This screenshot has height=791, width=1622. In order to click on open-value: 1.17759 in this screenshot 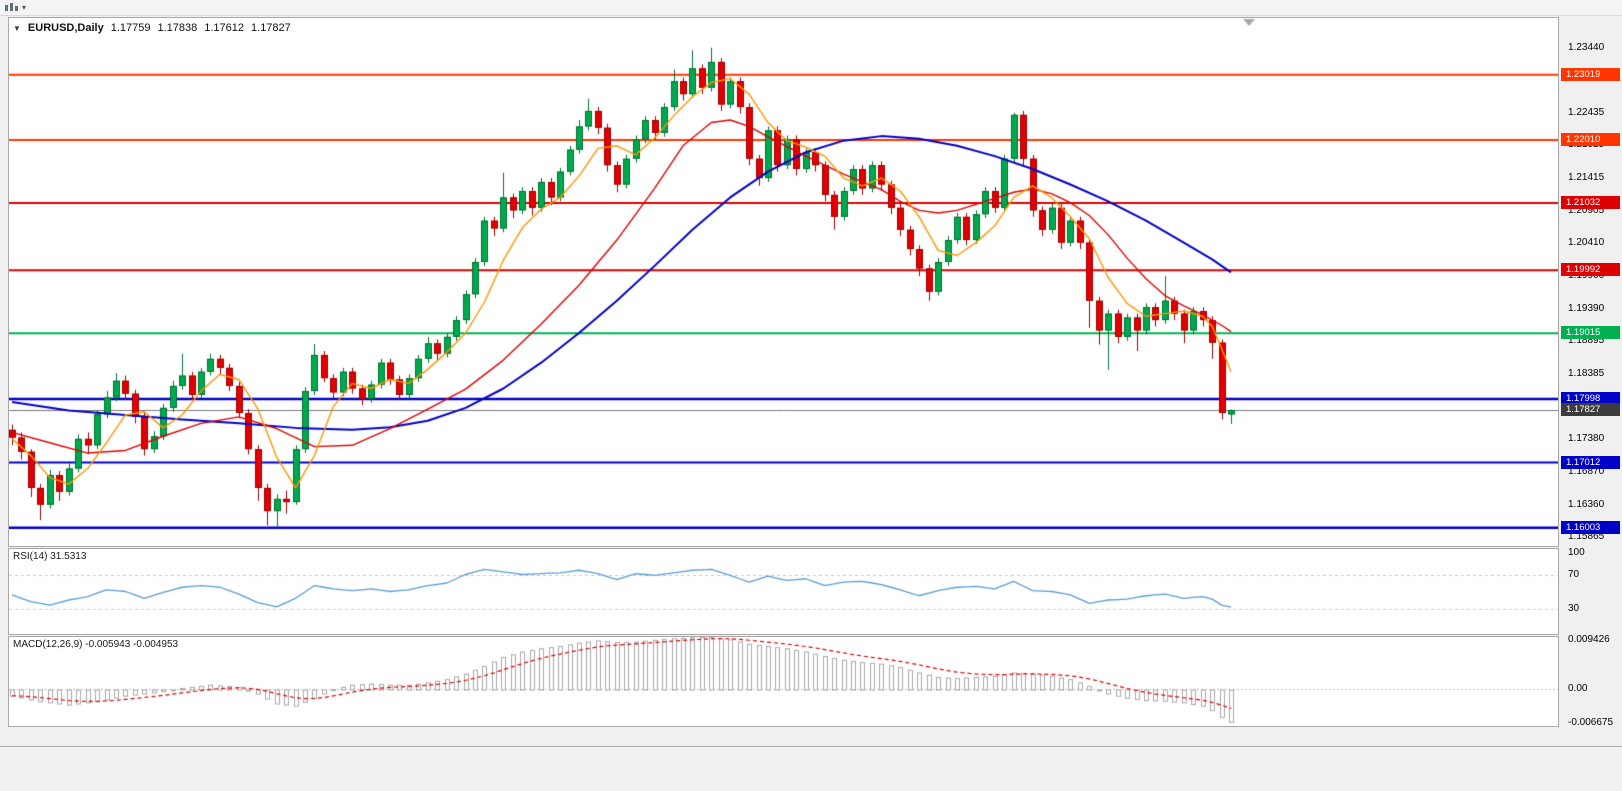, I will do `click(130, 28)`.